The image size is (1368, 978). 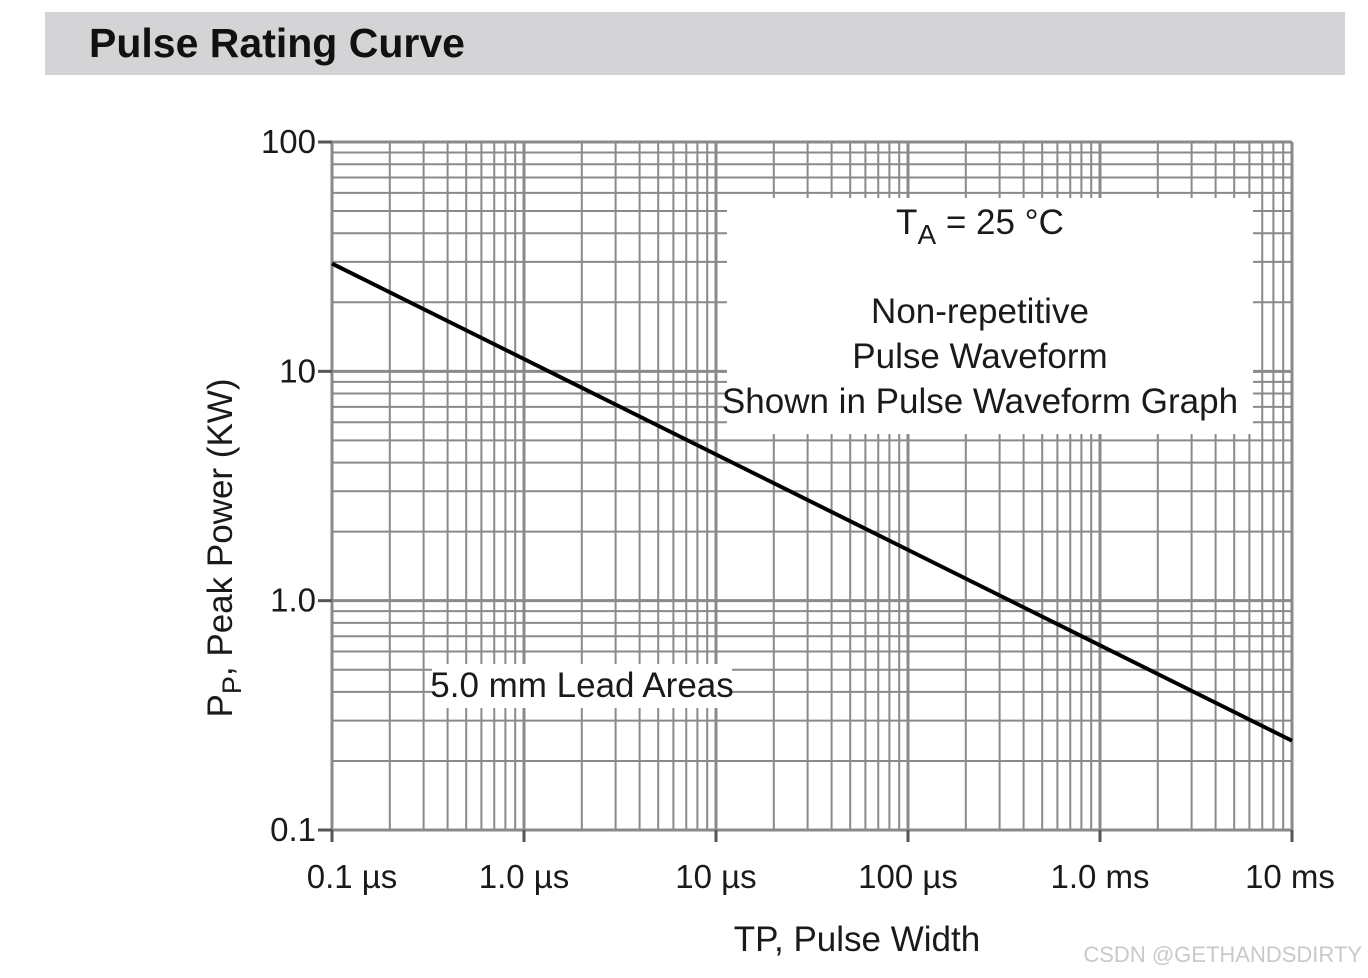 I want to click on note-line-1: Non-repetitive, so click(x=980, y=311).